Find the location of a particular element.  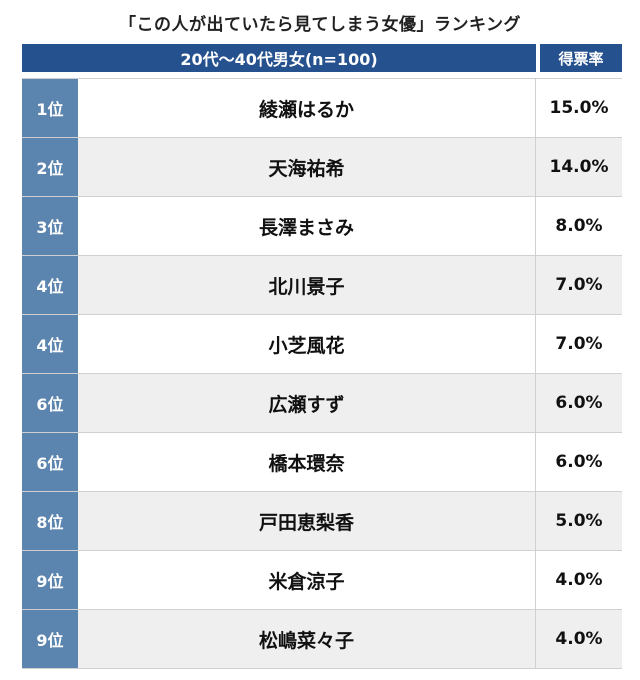

table-row: 8位 戸田恵梨香 5.0% is located at coordinates (322, 521).